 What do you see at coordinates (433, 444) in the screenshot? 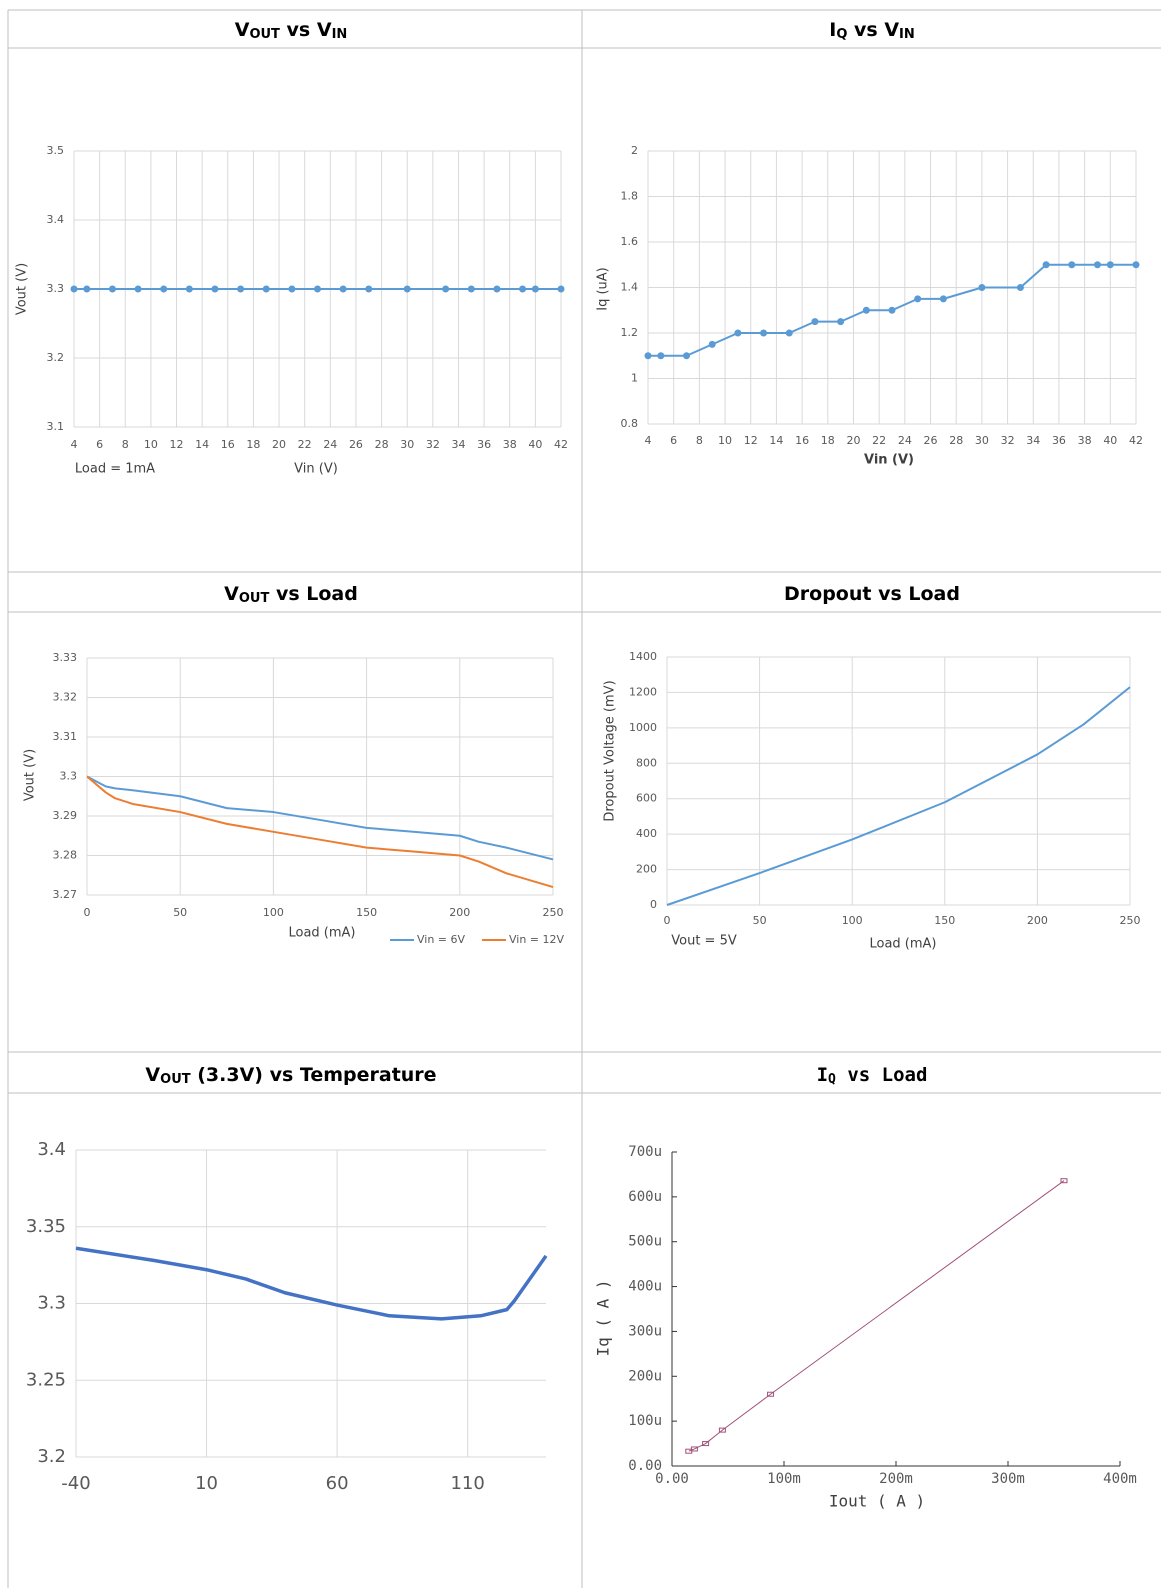
I see `x-tick-label: 32` at bounding box center [433, 444].